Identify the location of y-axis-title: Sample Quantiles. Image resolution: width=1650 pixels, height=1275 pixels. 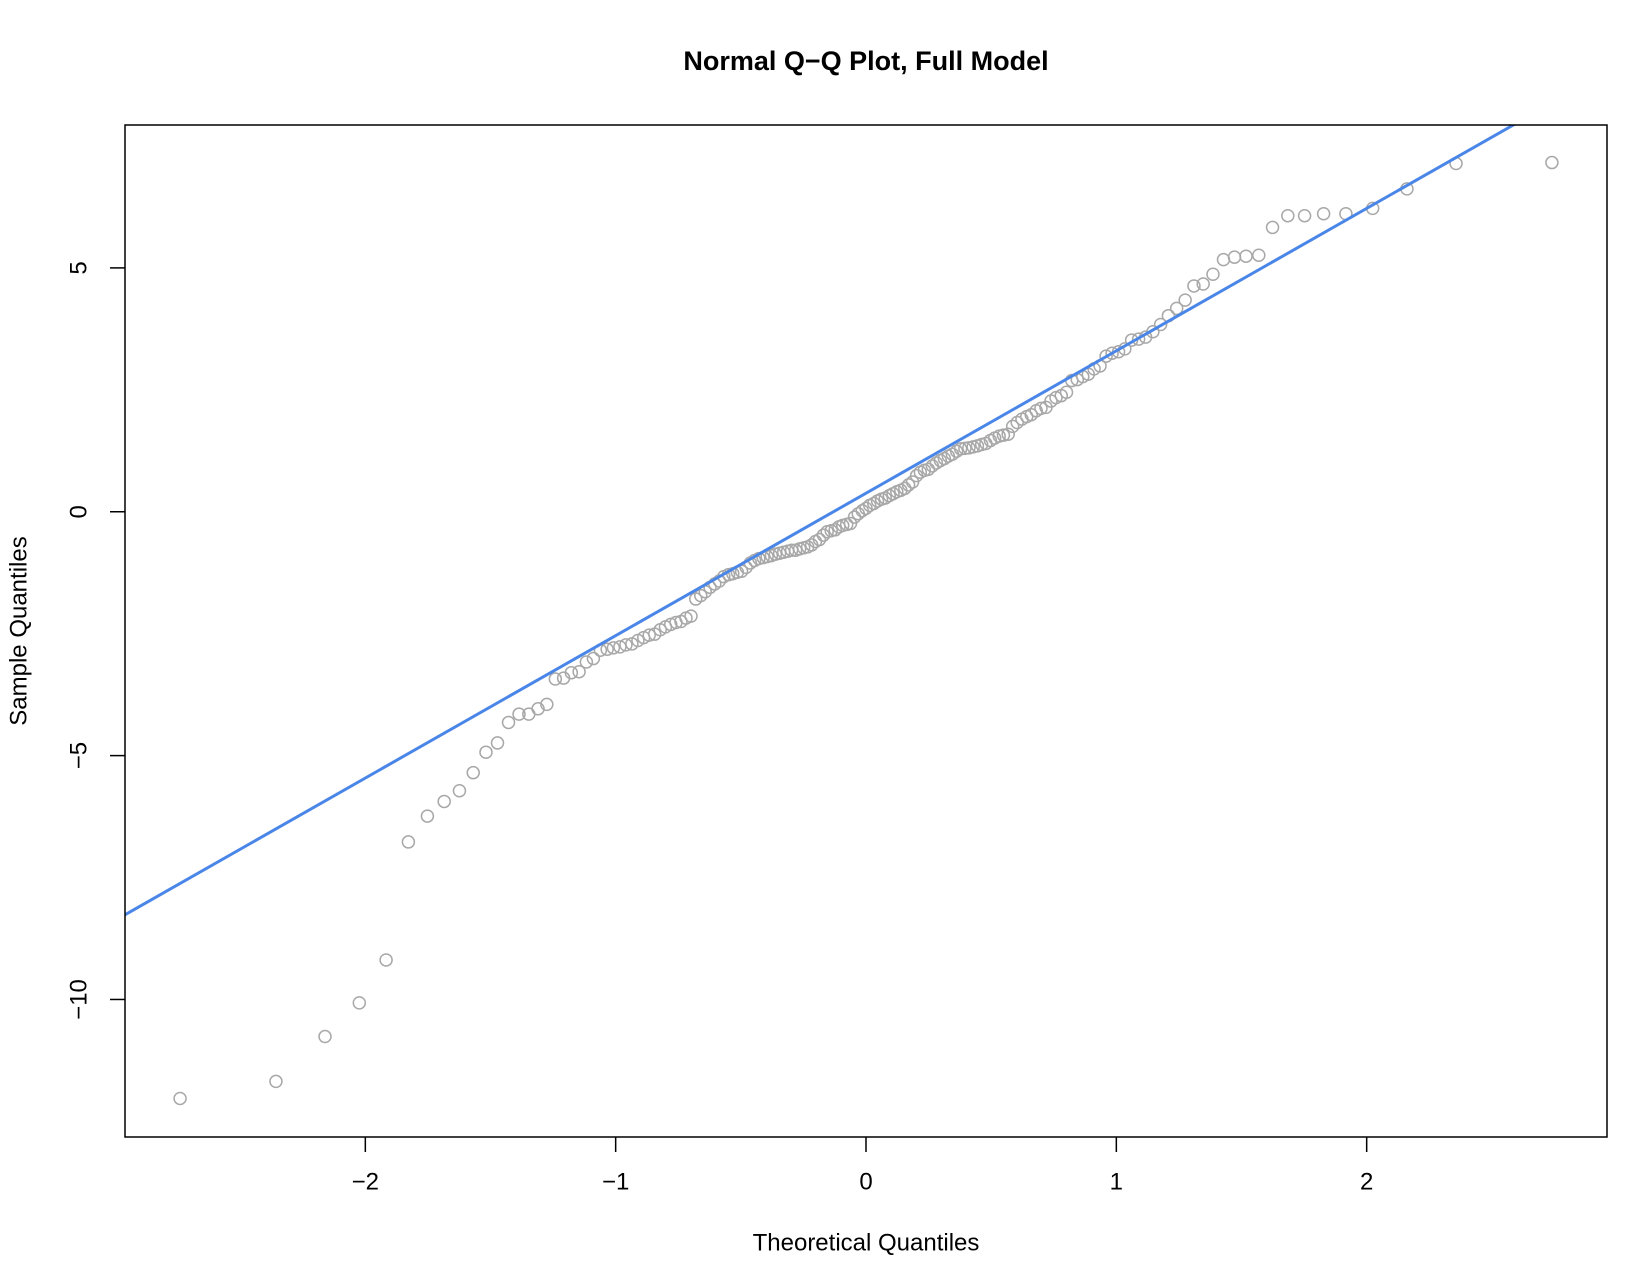
(18, 630).